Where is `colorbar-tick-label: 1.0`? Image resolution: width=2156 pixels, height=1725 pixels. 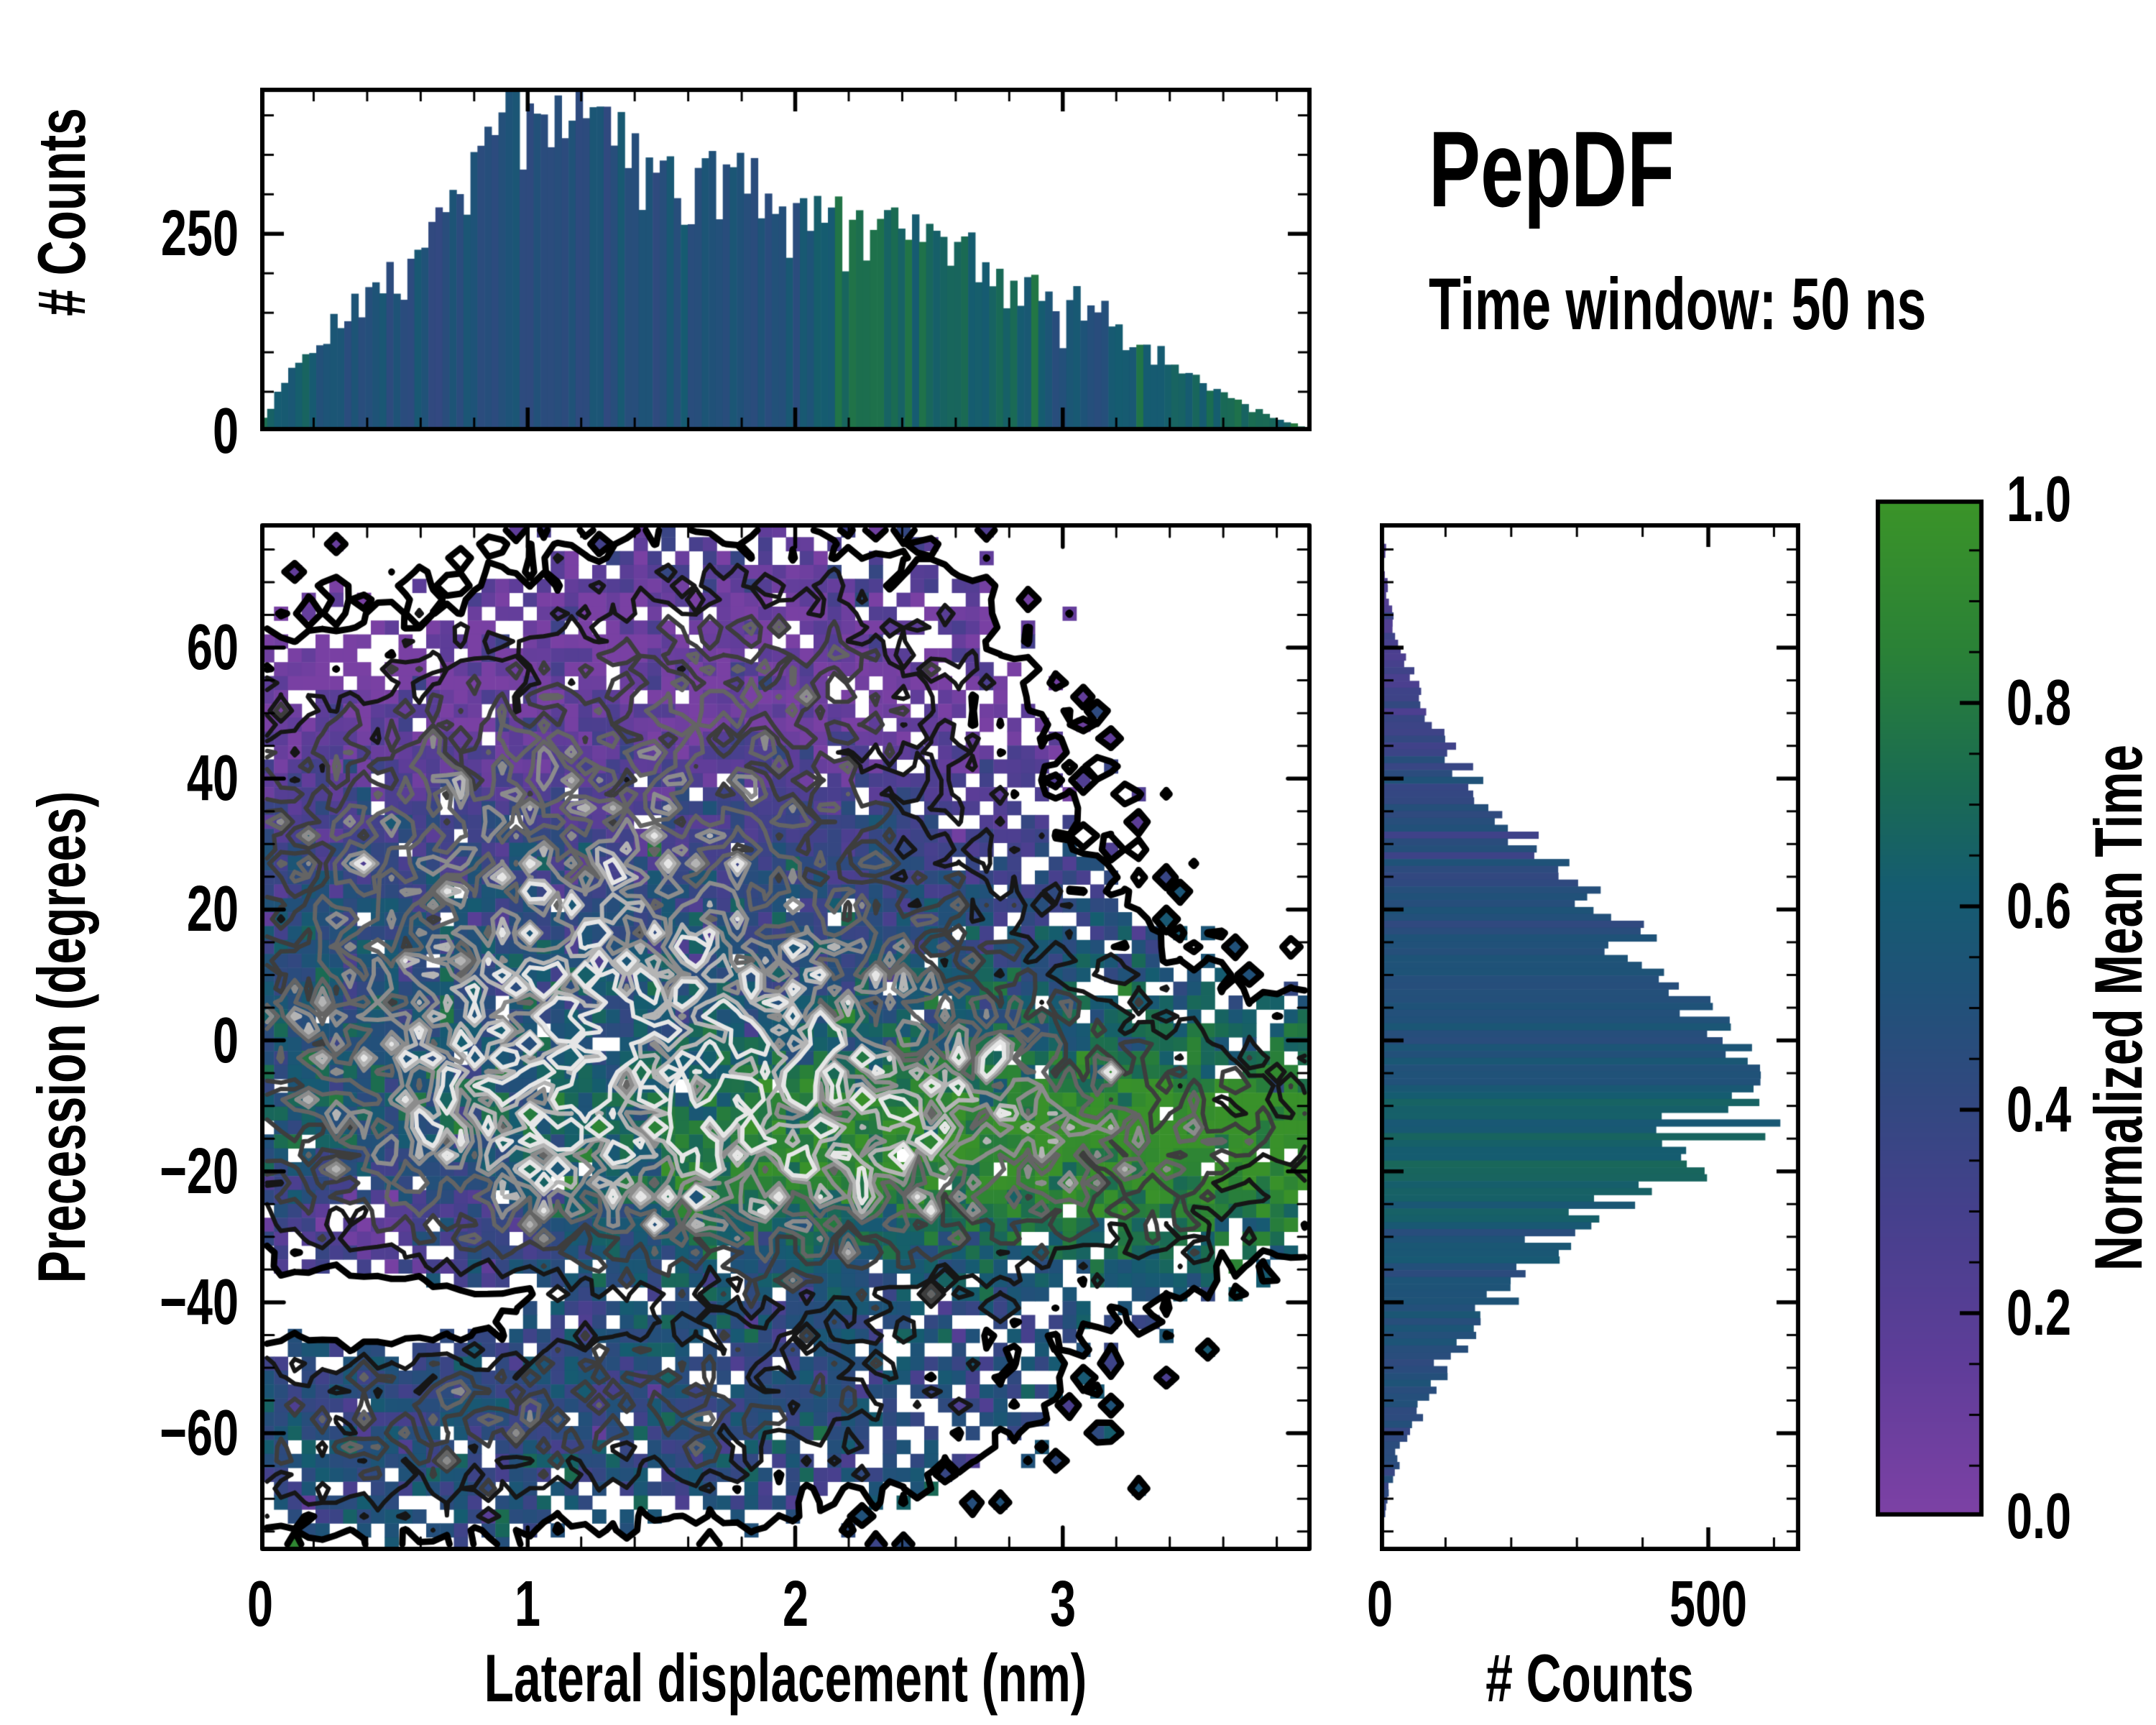 colorbar-tick-label: 1.0 is located at coordinates (2039, 499).